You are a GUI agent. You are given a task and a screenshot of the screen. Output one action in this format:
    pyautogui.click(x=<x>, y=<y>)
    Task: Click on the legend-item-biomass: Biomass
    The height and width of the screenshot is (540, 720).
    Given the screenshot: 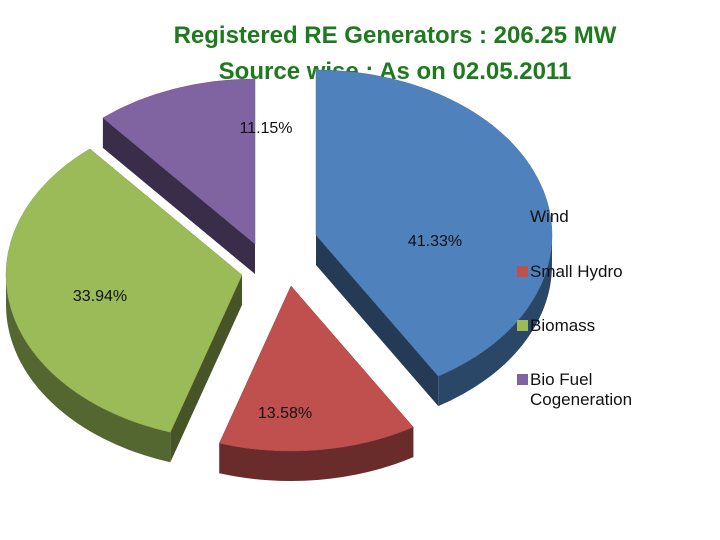 What is the action you would take?
    pyautogui.click(x=588, y=326)
    